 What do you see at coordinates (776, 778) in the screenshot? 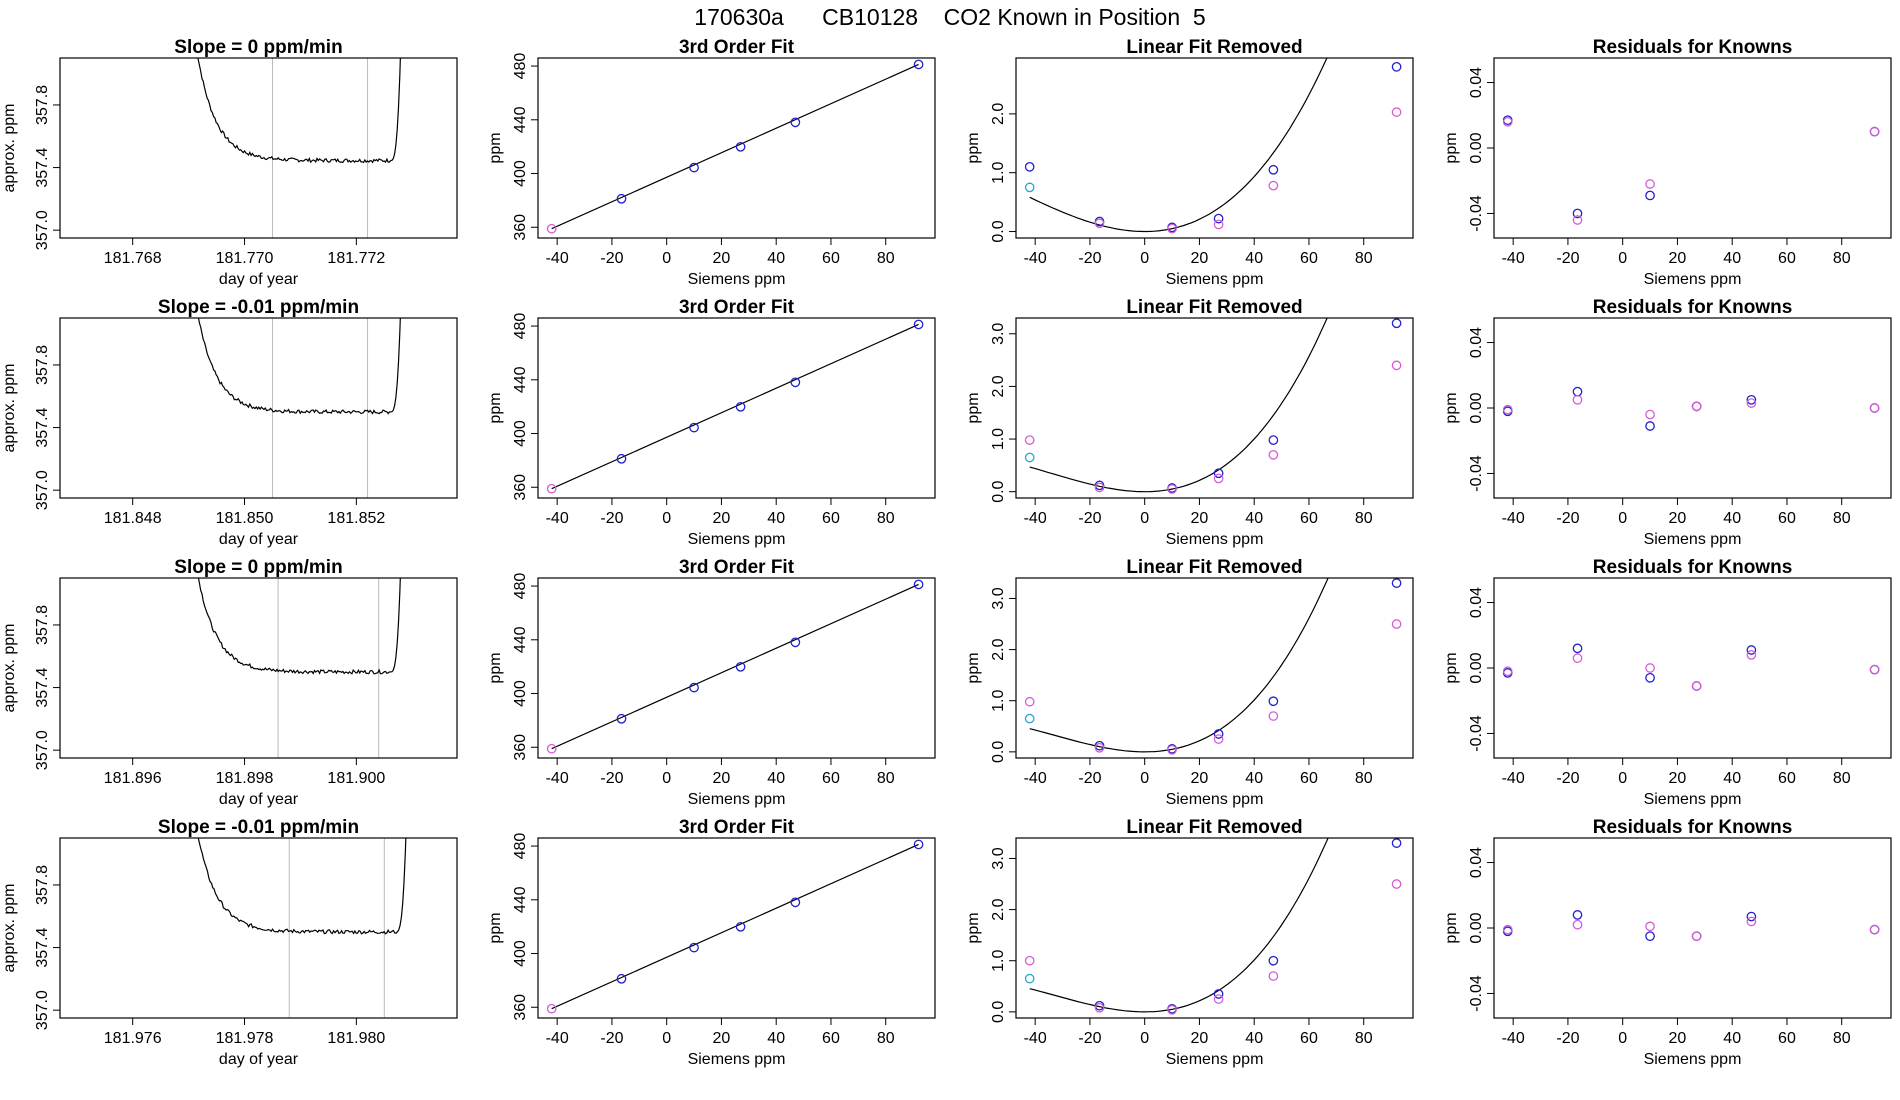
I see `x-tick-label: 40` at bounding box center [776, 778].